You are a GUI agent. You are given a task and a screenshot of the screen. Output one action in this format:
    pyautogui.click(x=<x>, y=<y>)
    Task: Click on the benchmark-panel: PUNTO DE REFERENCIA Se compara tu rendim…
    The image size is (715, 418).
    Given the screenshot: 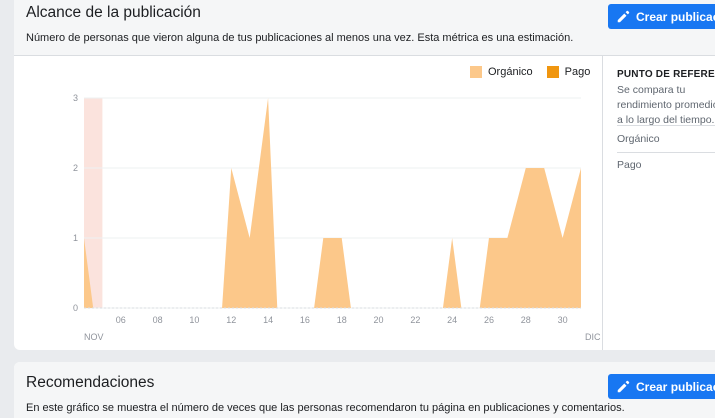 What is the action you would take?
    pyautogui.click(x=658, y=203)
    